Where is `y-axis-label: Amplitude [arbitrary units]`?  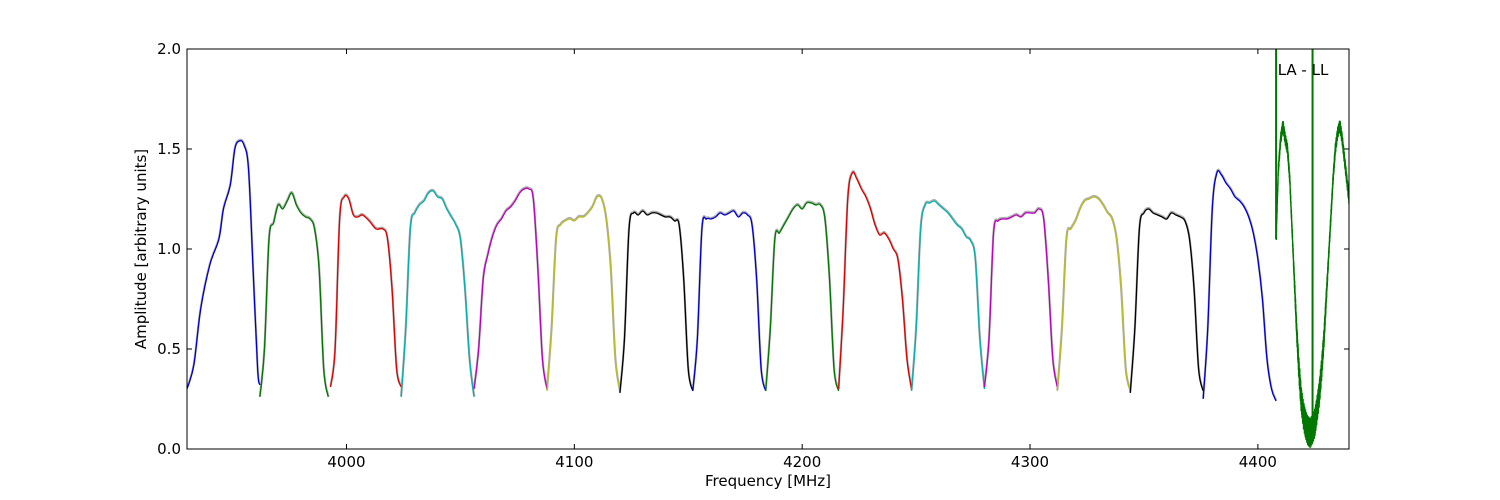
y-axis-label: Amplitude [arbitrary units] is located at coordinates (141, 249).